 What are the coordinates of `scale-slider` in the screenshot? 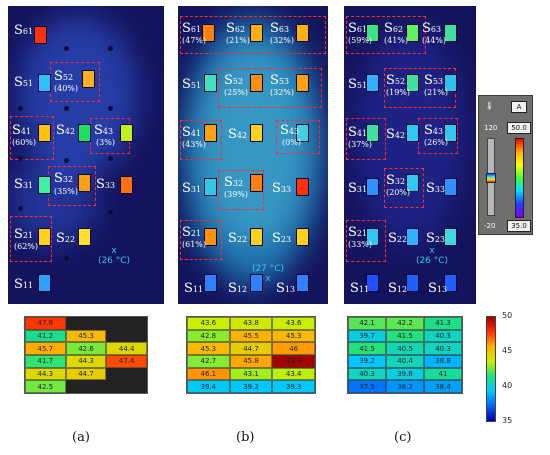 It's located at (491, 177).